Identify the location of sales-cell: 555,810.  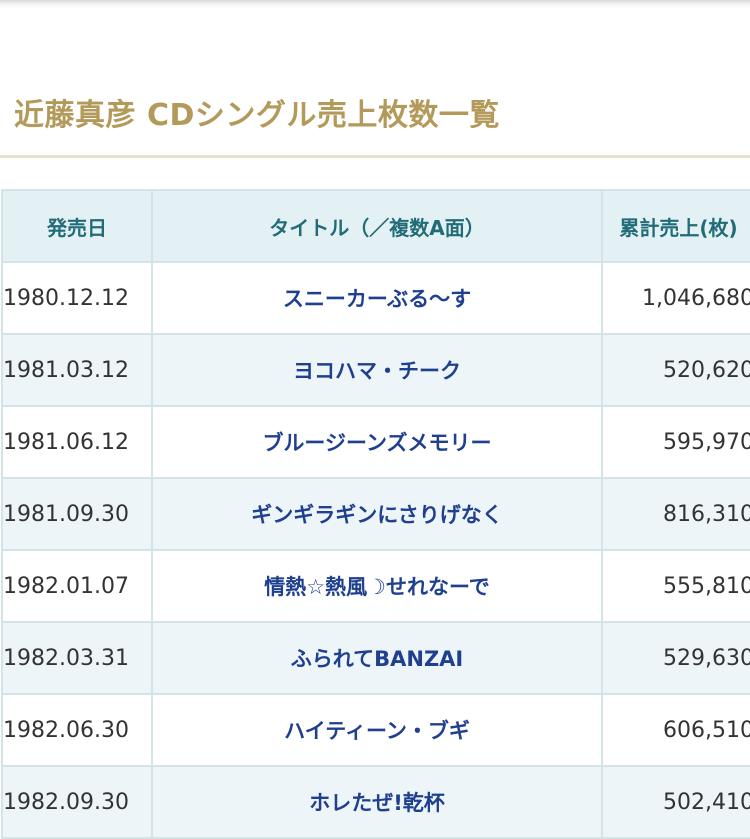
(675, 586).